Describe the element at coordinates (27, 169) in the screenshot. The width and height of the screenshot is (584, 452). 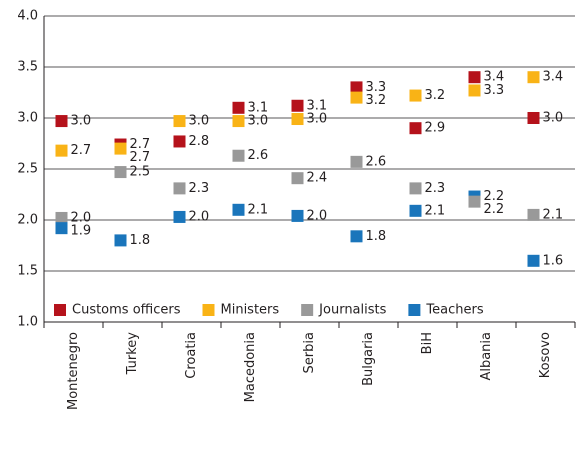
I see `y-tick-label: 2.5` at that location.